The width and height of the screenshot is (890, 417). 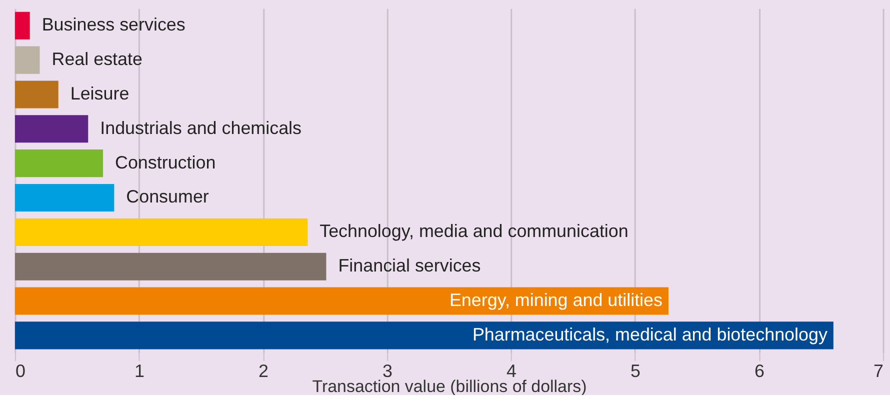 What do you see at coordinates (387, 371) in the screenshot?
I see `x-tick-label: 3` at bounding box center [387, 371].